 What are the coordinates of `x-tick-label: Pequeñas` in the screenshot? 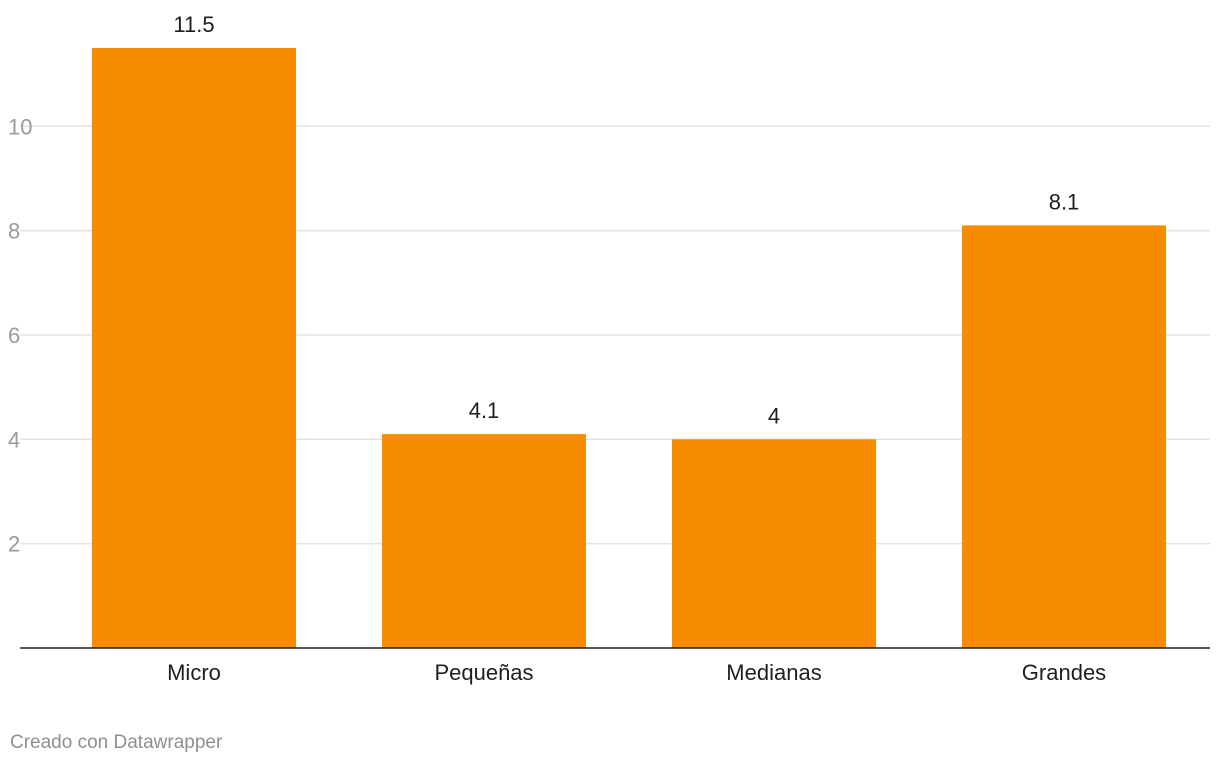 It's located at (483, 672).